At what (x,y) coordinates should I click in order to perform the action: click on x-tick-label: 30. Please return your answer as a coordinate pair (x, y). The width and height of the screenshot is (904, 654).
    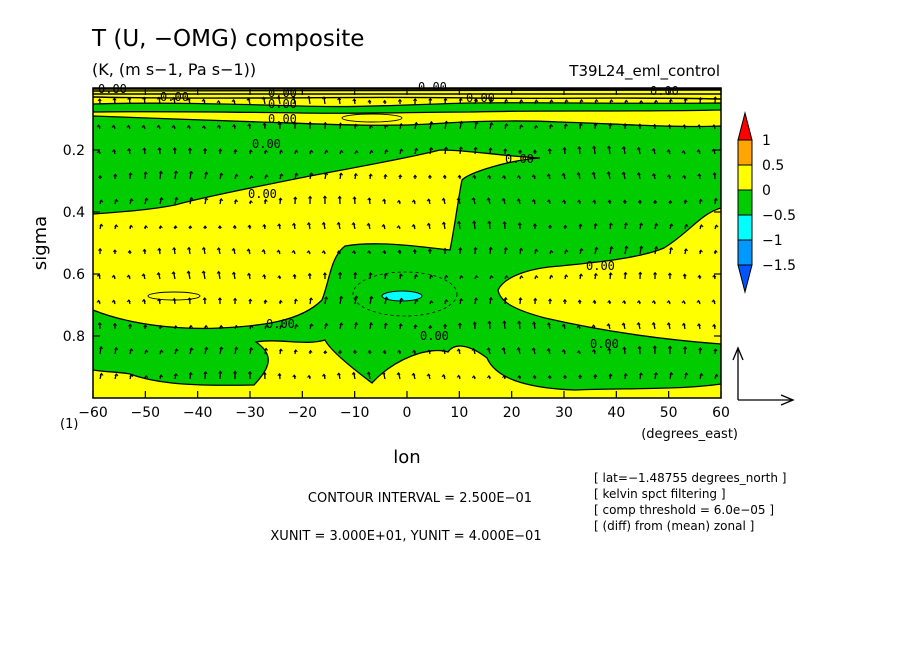
    Looking at the image, I should click on (564, 413).